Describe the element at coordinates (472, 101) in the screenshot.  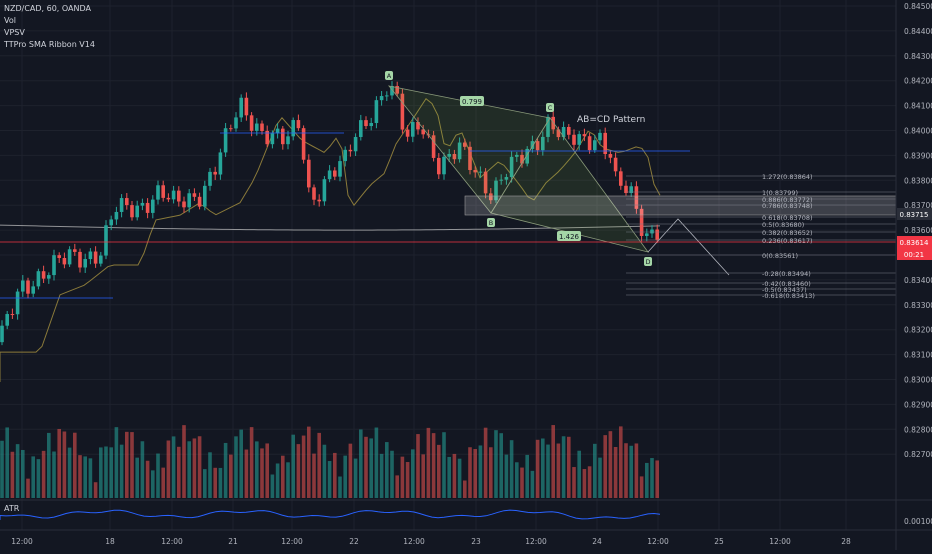
I see `ratio-xab-badge` at that location.